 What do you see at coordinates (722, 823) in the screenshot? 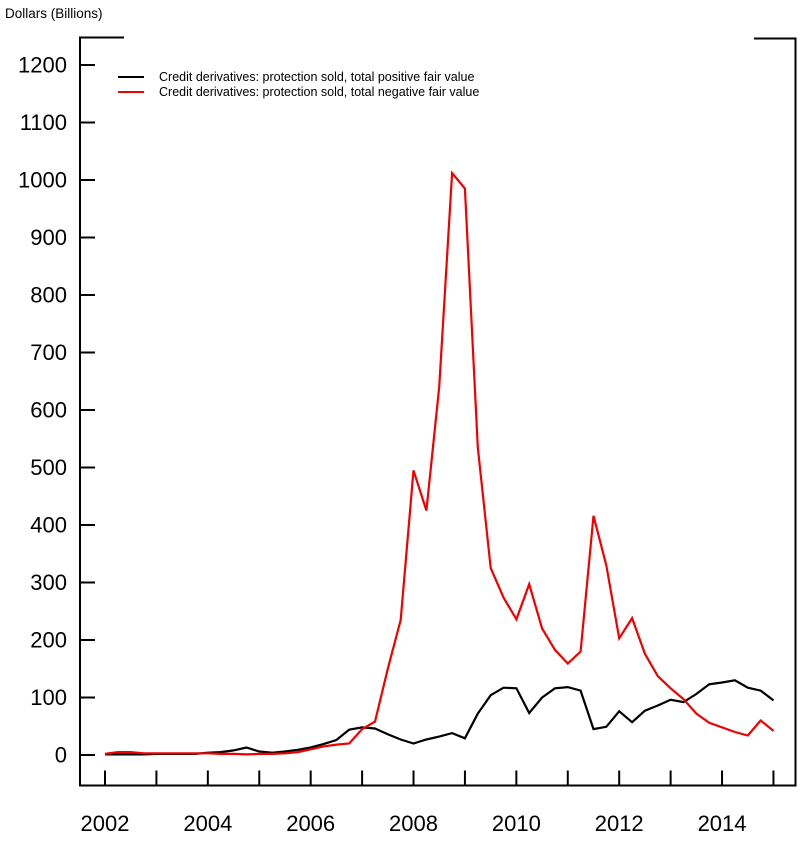
I see `x-tick-label: 2014` at bounding box center [722, 823].